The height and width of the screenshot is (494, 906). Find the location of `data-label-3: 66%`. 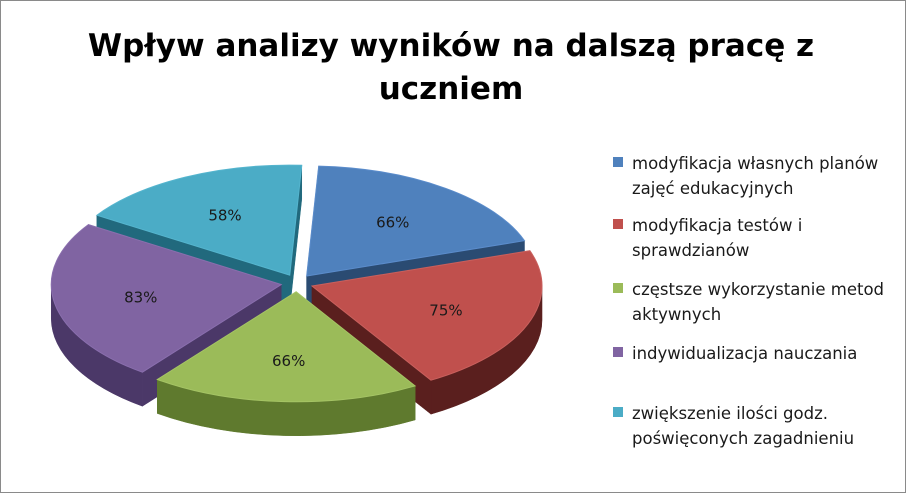

data-label-3: 66% is located at coordinates (288, 361).